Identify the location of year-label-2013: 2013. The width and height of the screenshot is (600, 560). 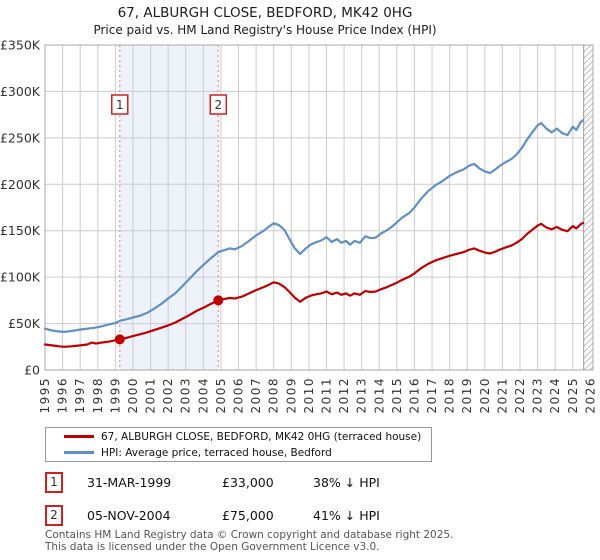
(362, 395).